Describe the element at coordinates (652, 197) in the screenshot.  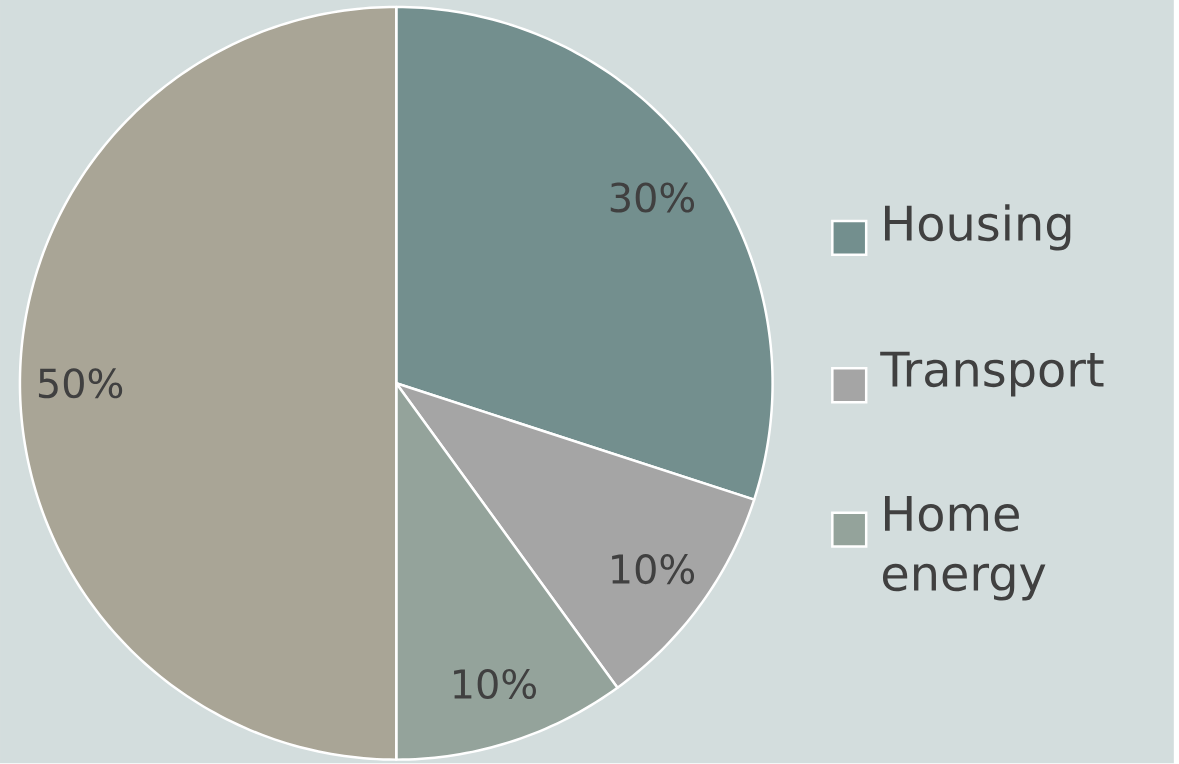
I see `data-label: 30%` at that location.